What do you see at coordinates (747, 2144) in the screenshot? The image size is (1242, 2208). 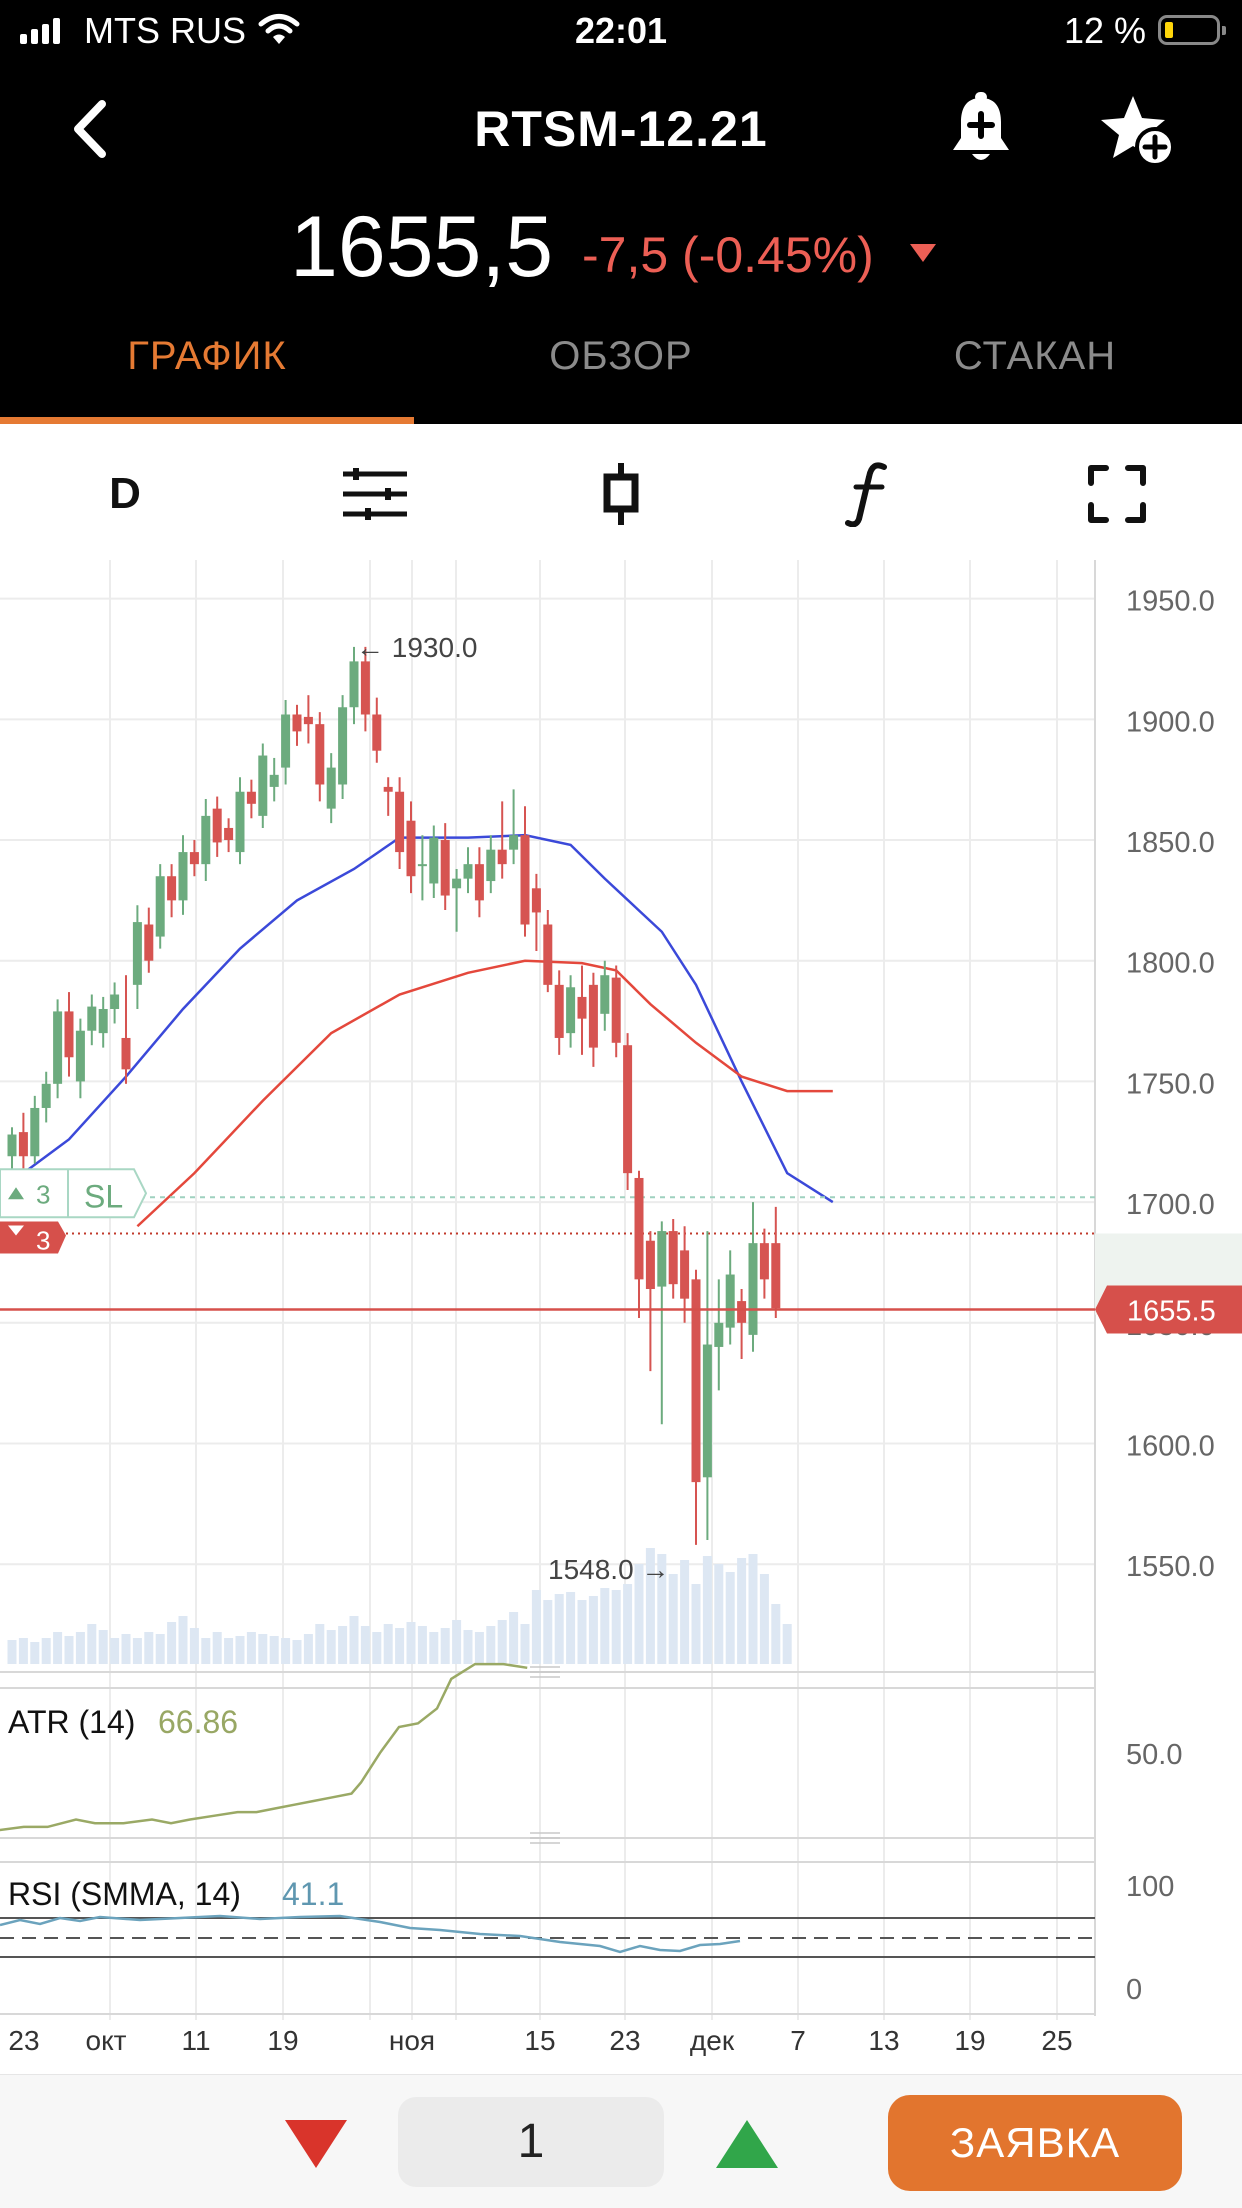 I see `buy-triangle-icon` at bounding box center [747, 2144].